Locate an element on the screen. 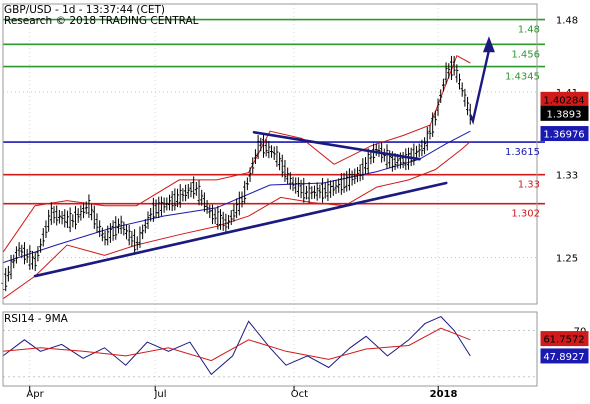  level-label: 1.456 is located at coordinates (525, 54).